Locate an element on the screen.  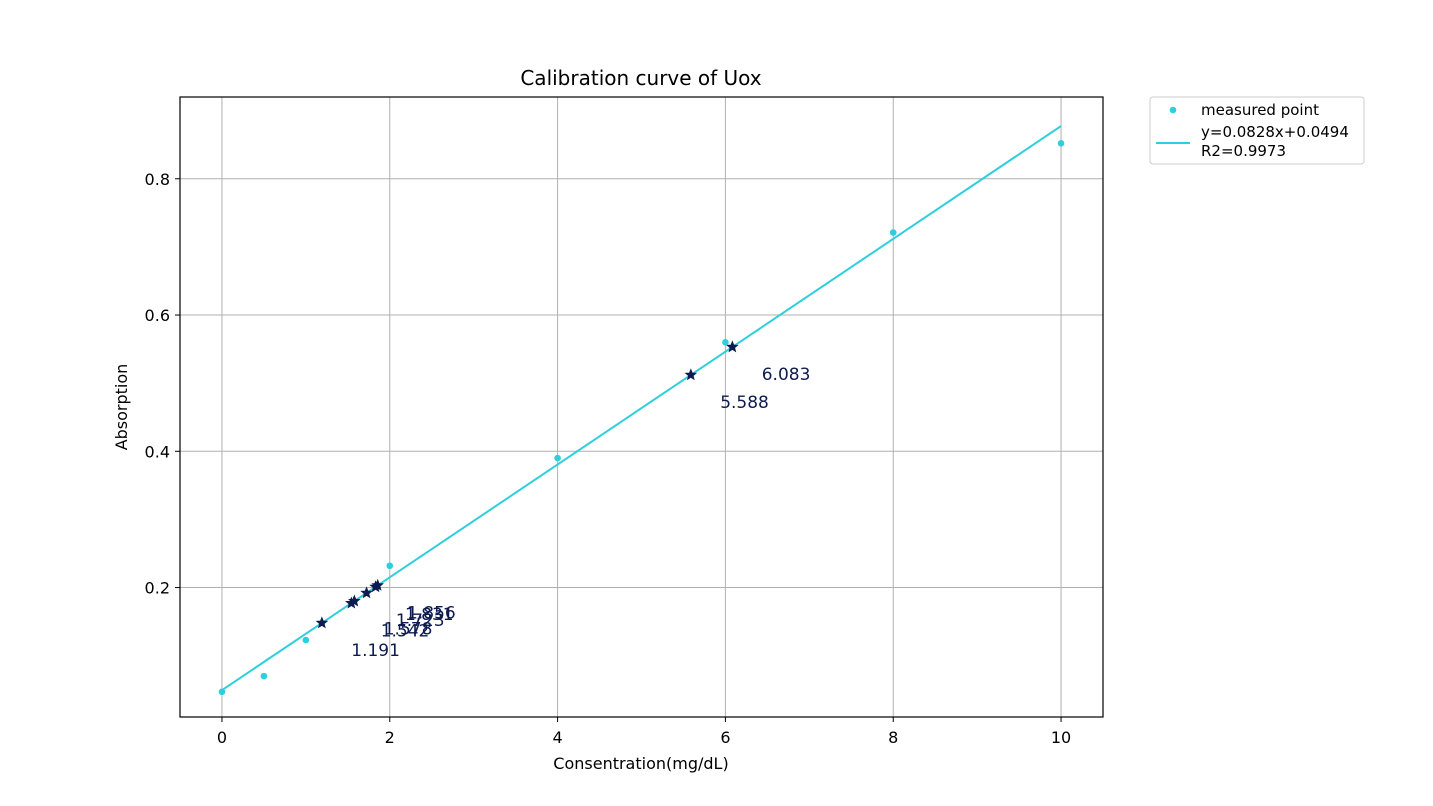
y-tick-label: 0.2 is located at coordinates (157, 588).